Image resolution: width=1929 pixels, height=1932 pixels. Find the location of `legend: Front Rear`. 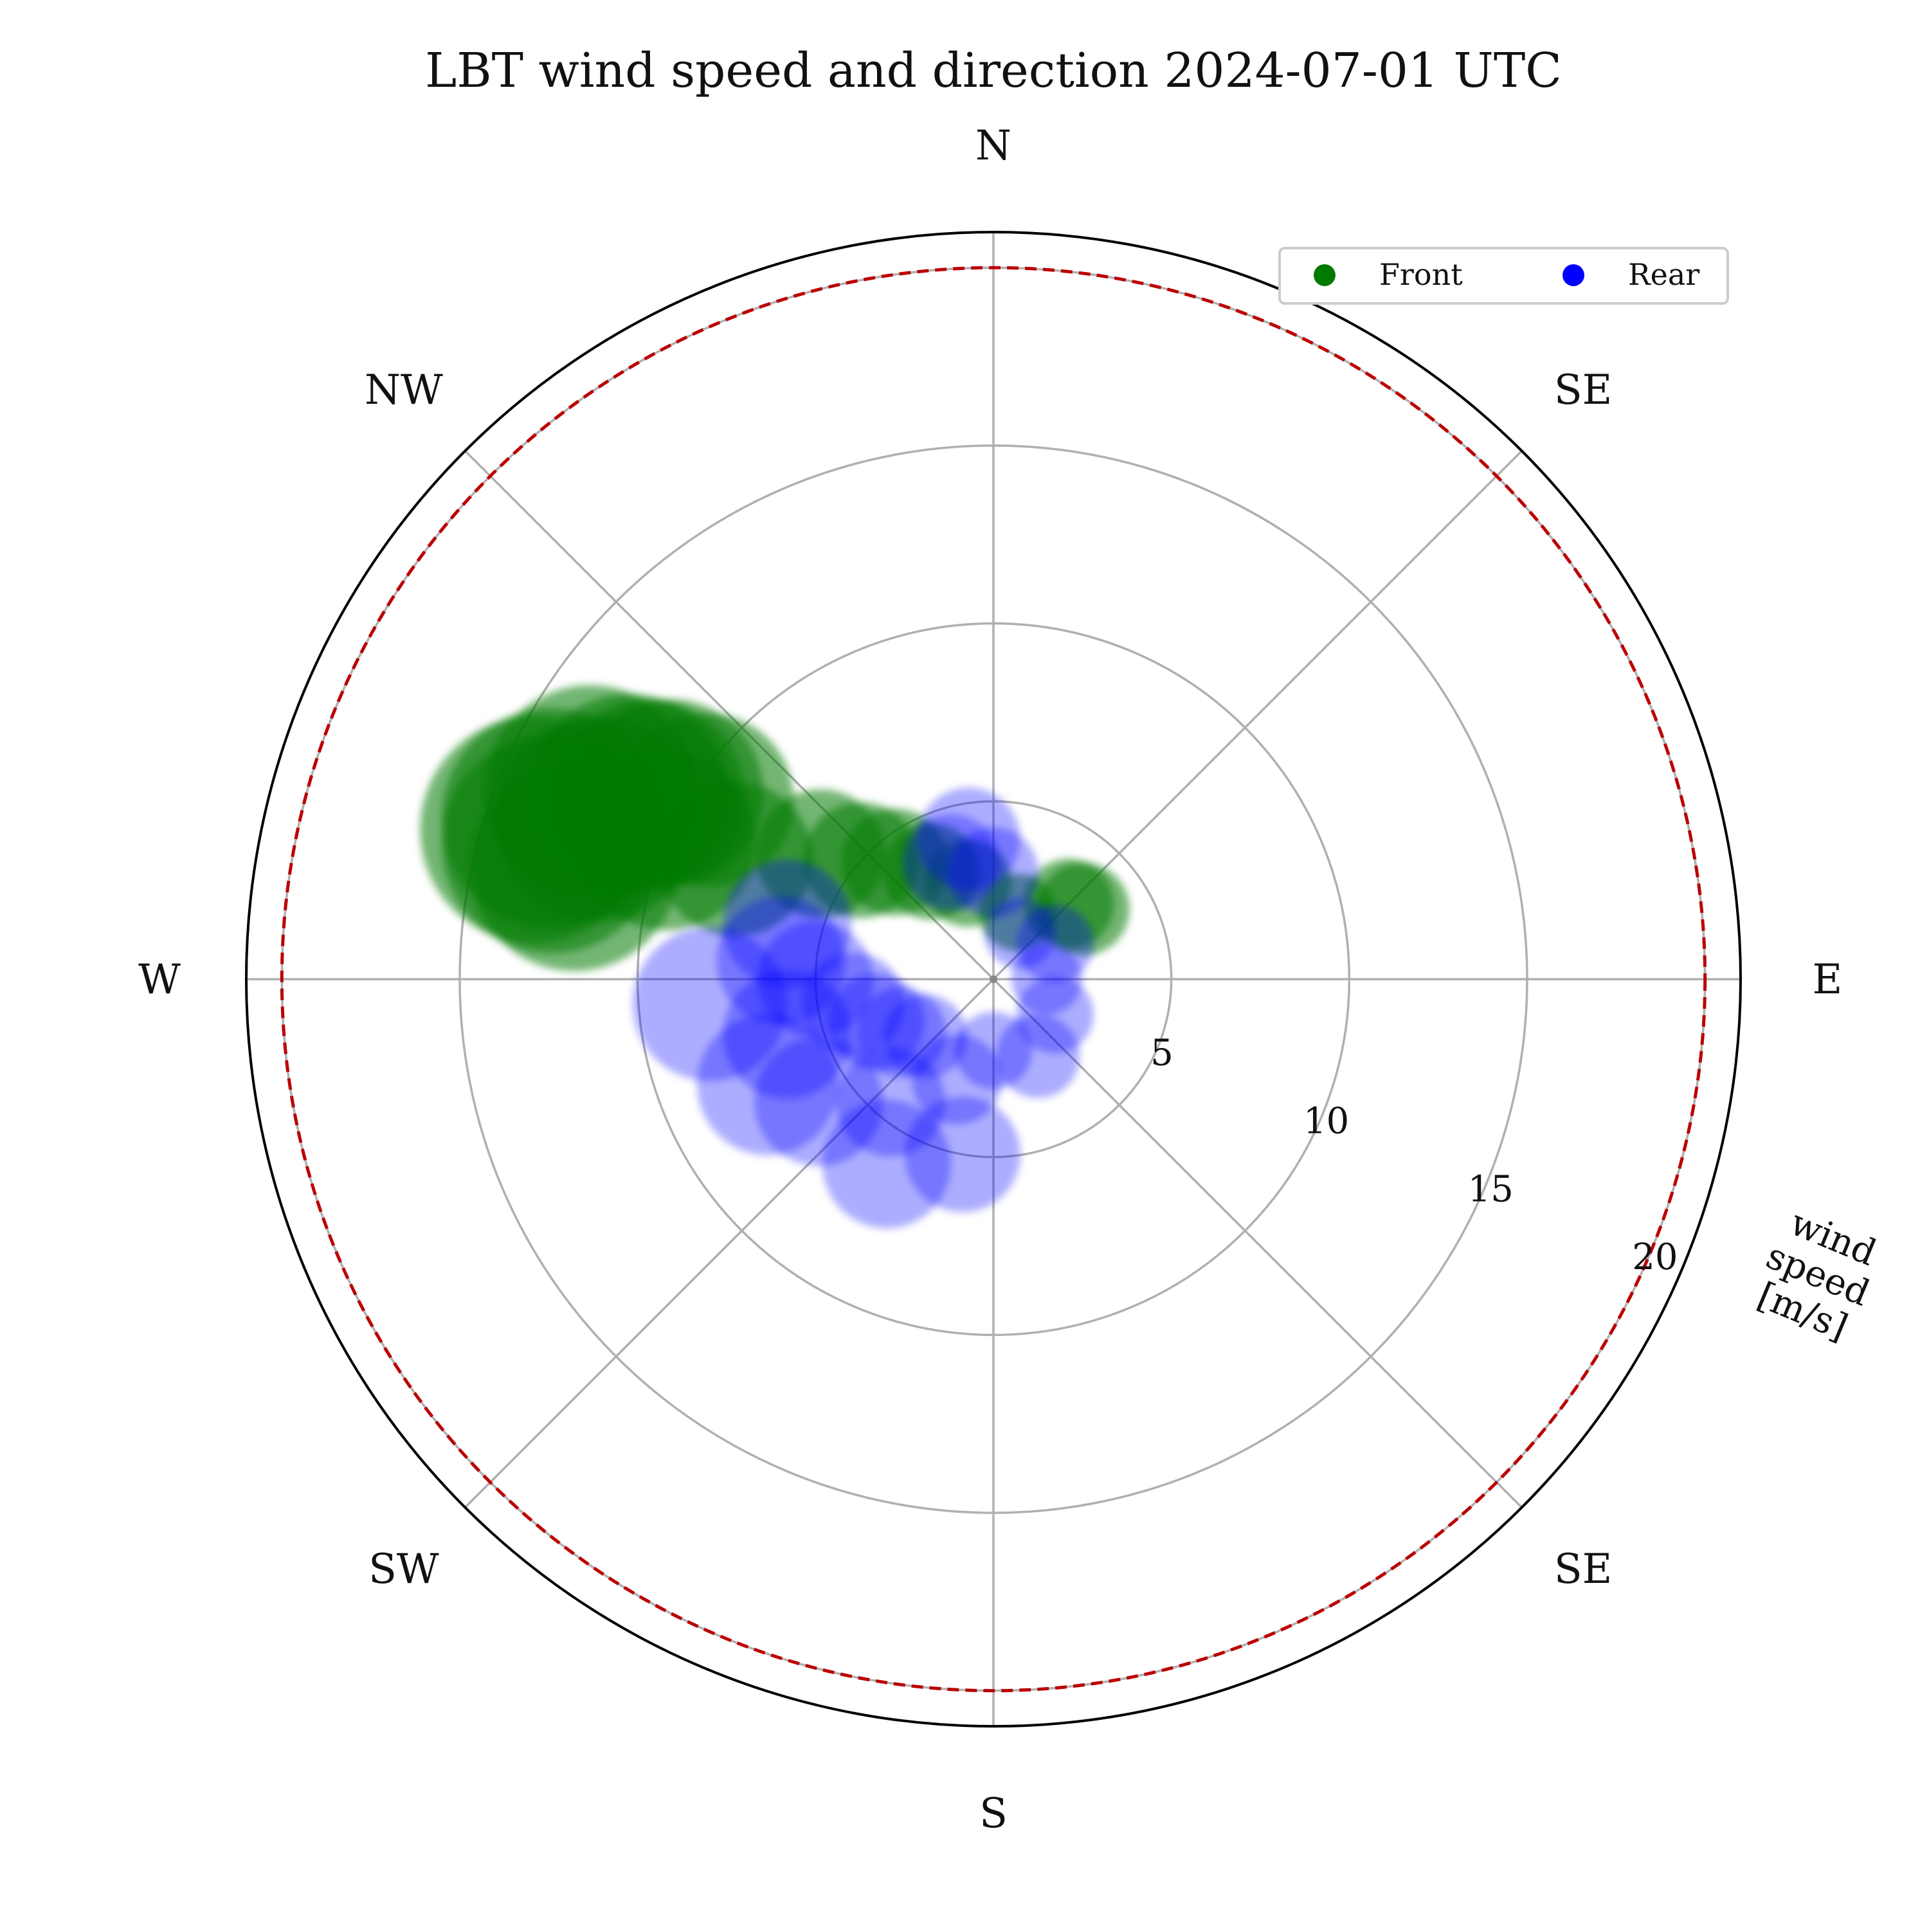

legend: Front Rear is located at coordinates (1503, 276).